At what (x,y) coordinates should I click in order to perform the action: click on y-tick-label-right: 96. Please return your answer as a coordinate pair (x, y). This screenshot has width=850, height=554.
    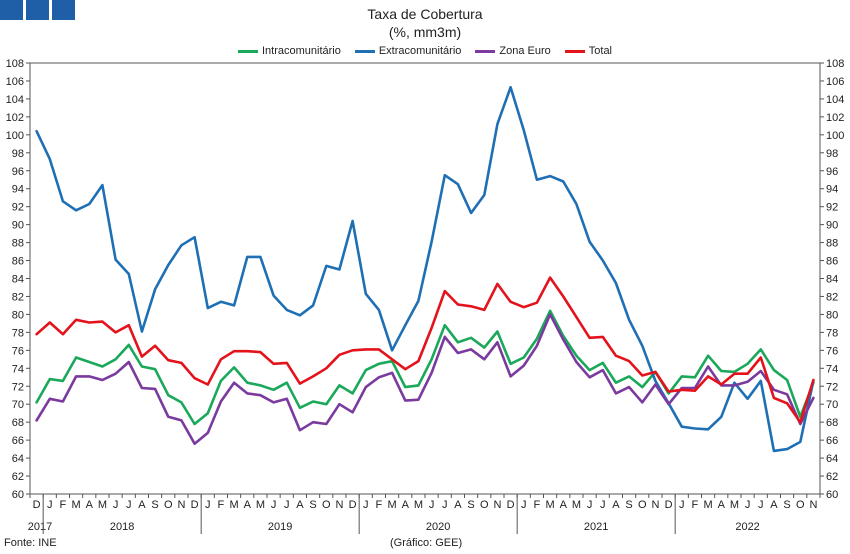
    Looking at the image, I should click on (832, 172).